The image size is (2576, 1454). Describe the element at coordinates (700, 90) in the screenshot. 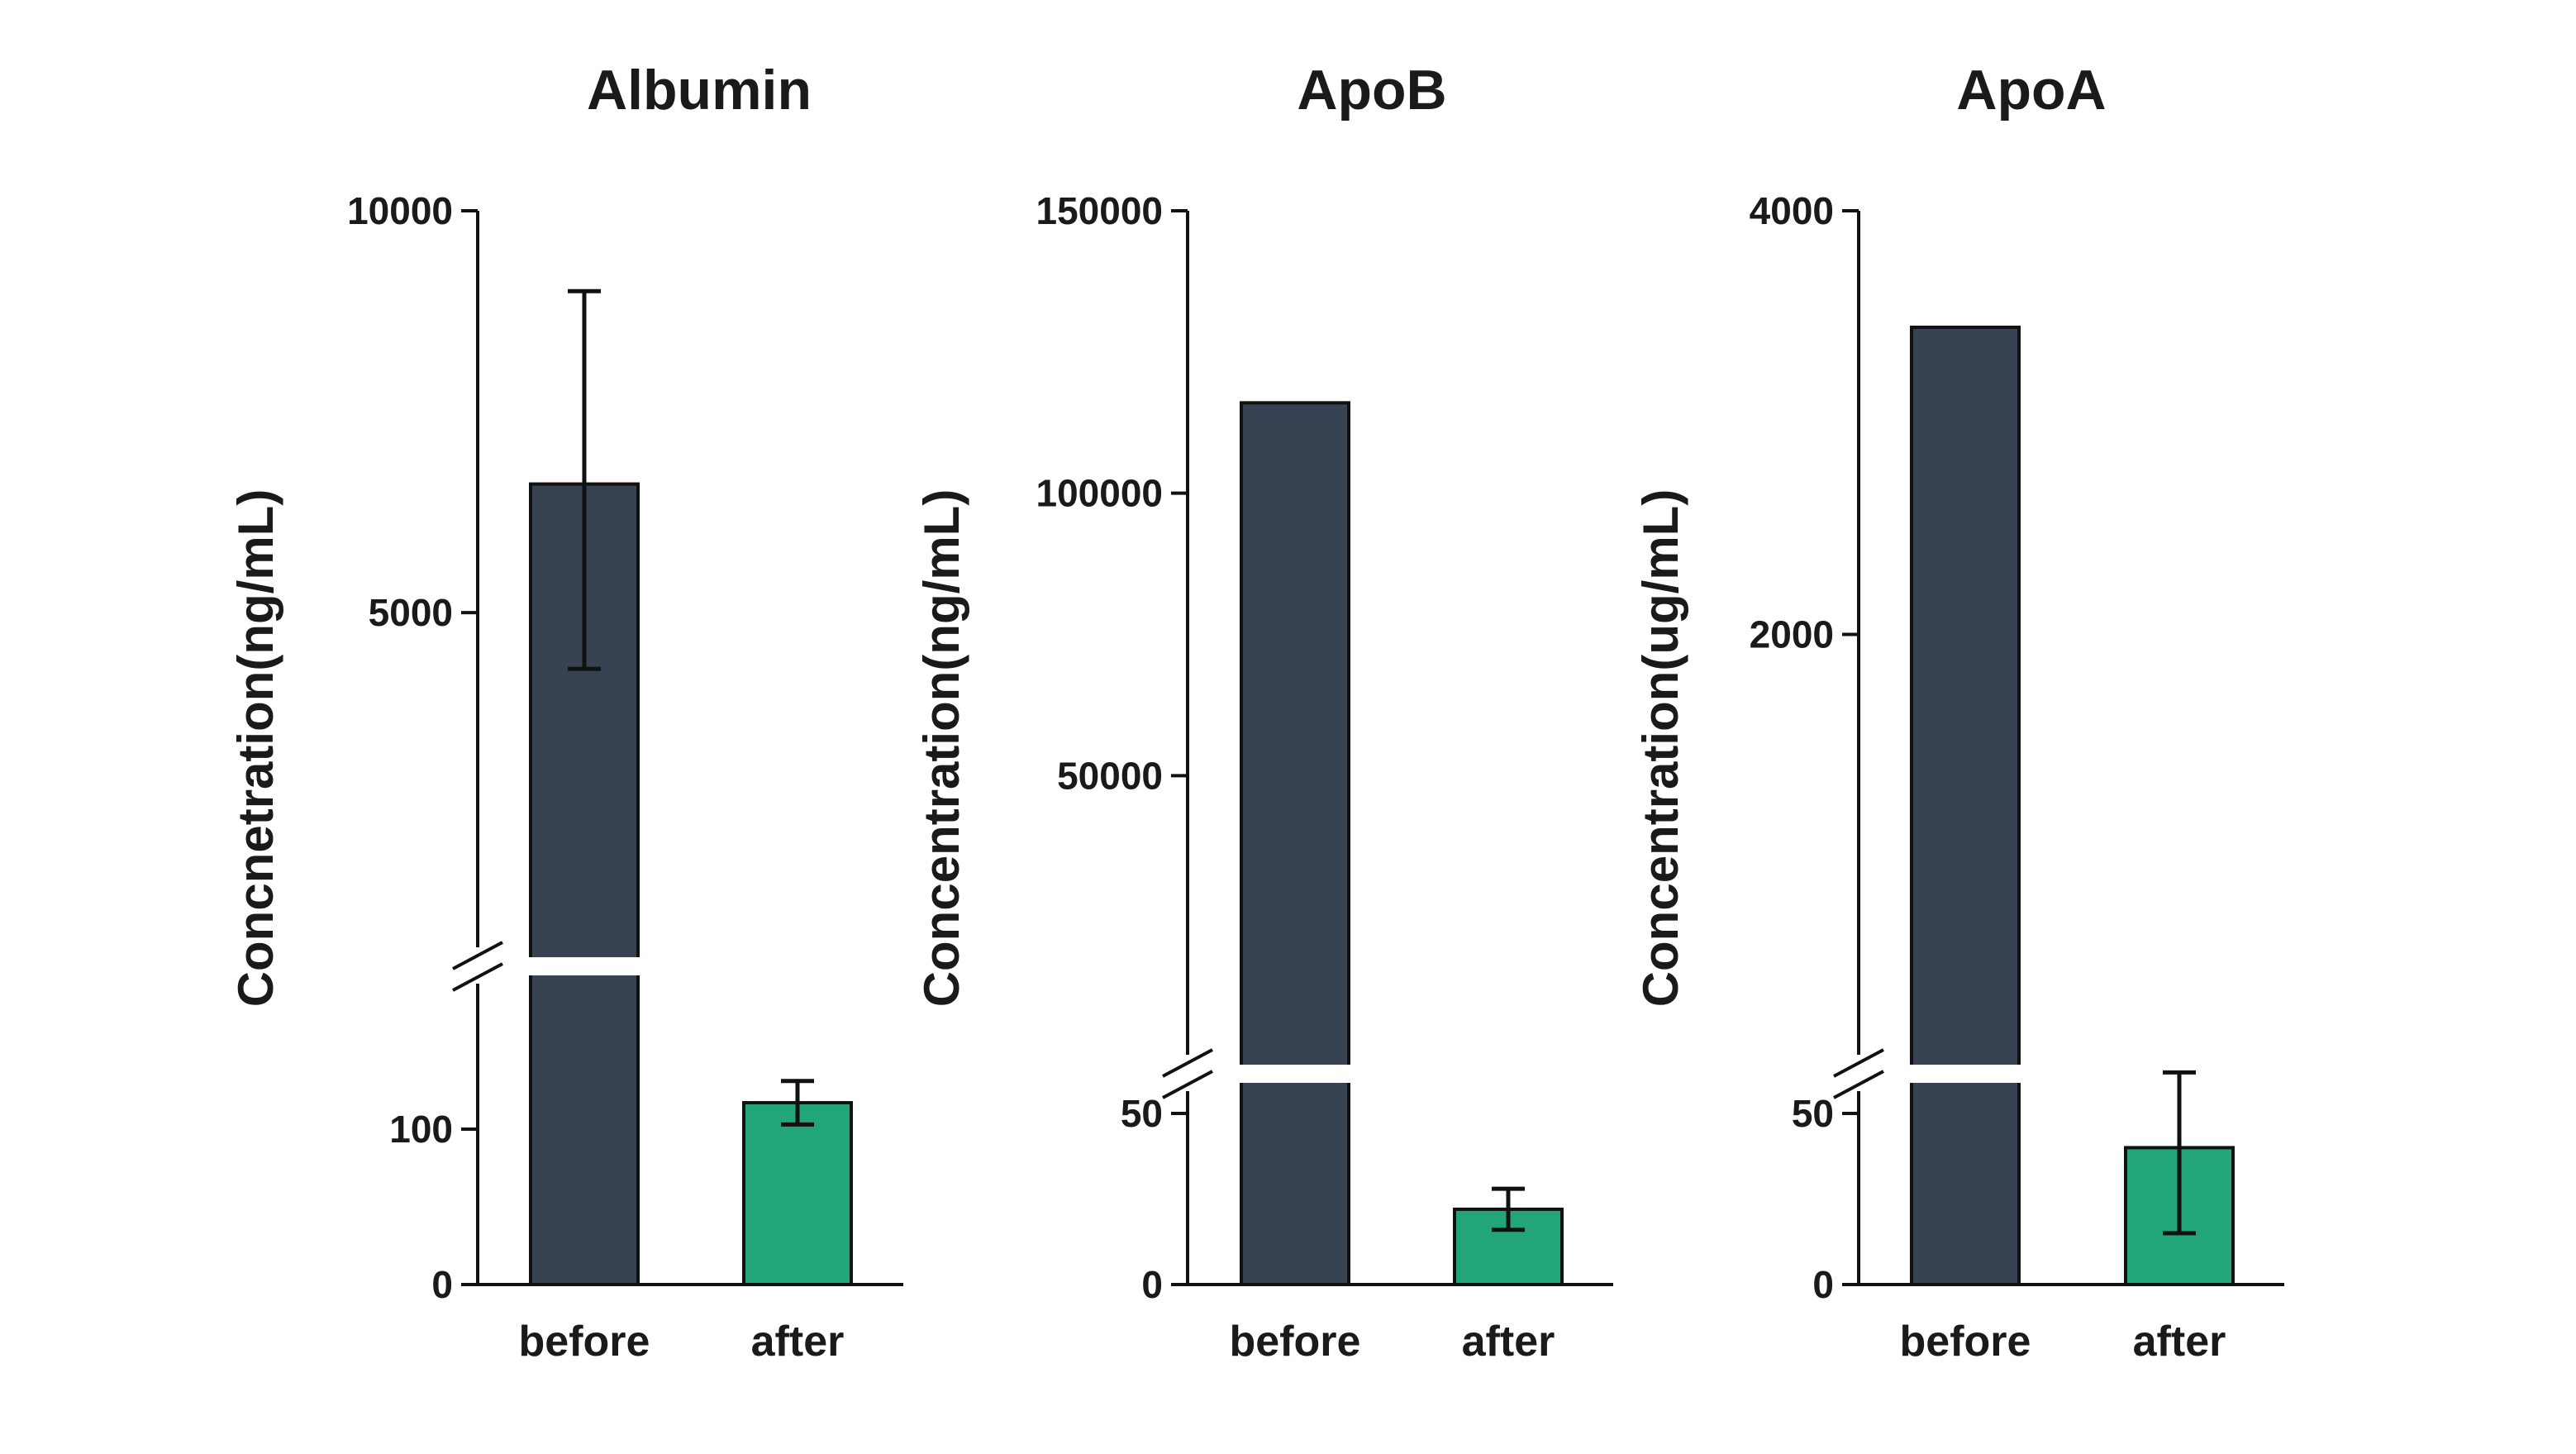

I see `chart-title: Albumin` at that location.